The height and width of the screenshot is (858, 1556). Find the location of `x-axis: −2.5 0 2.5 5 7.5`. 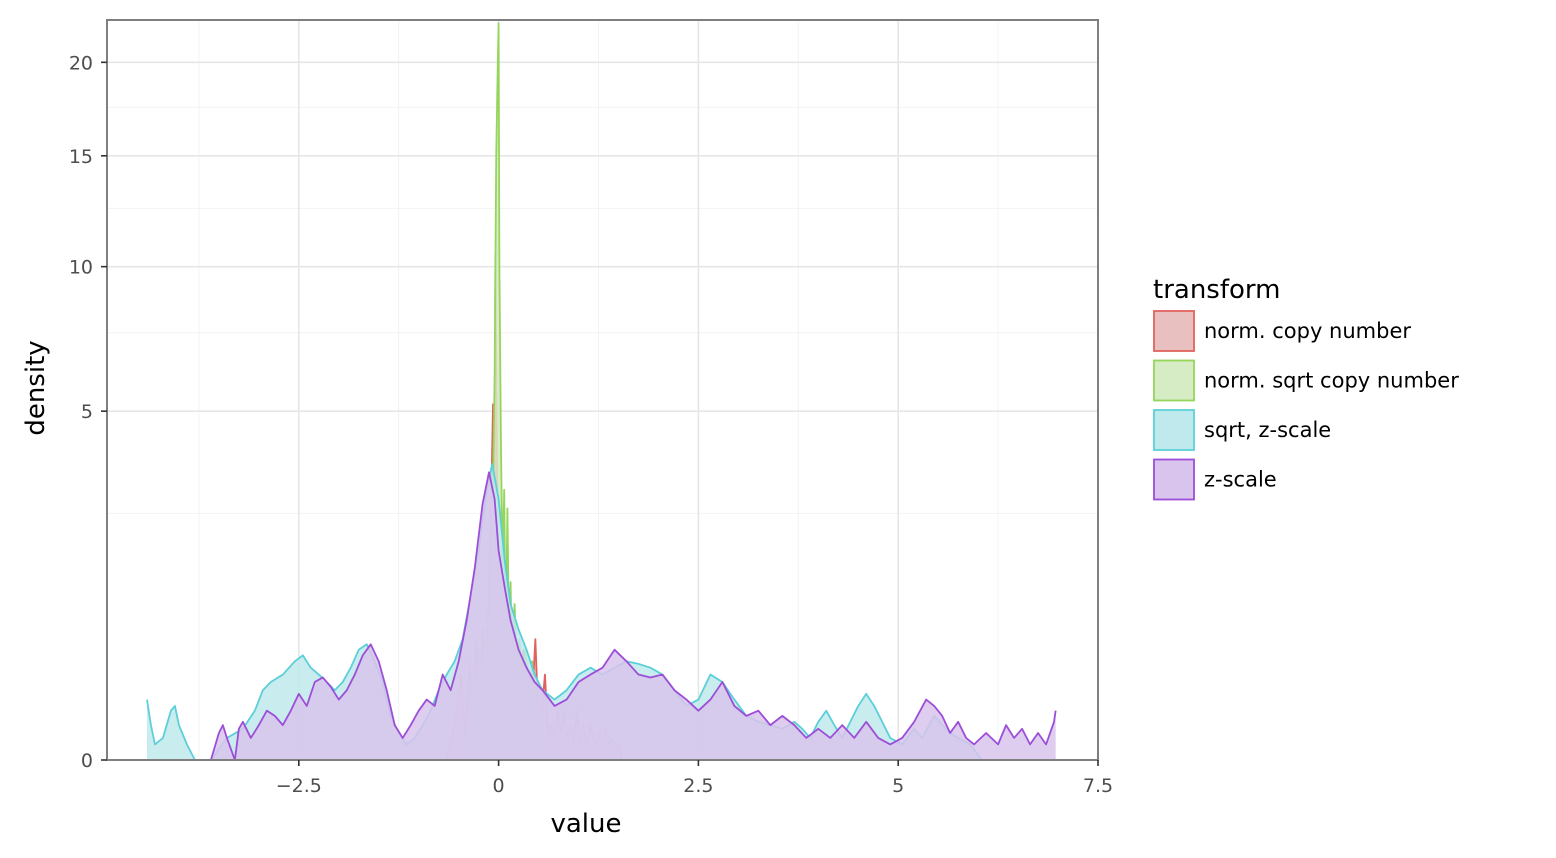

x-axis: −2.5 0 2.5 5 7.5 is located at coordinates (694, 778).